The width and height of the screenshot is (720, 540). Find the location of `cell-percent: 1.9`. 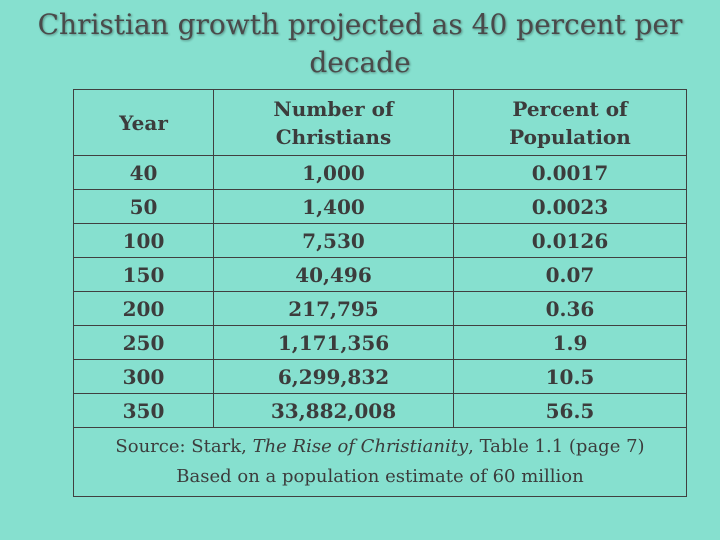

cell-percent: 1.9 is located at coordinates (570, 342).